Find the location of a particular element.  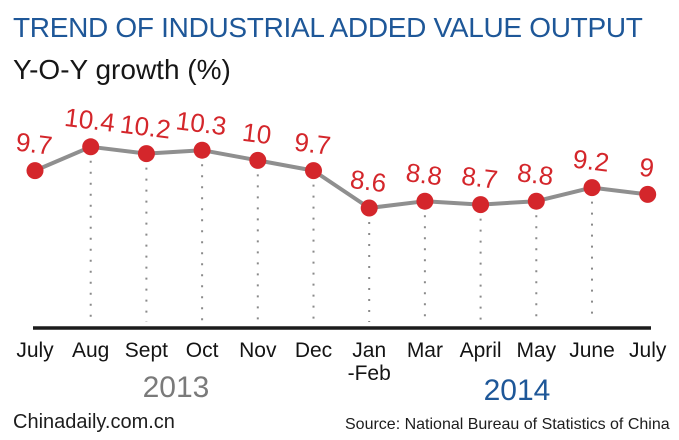

value-label: 10.3 is located at coordinates (201, 123).